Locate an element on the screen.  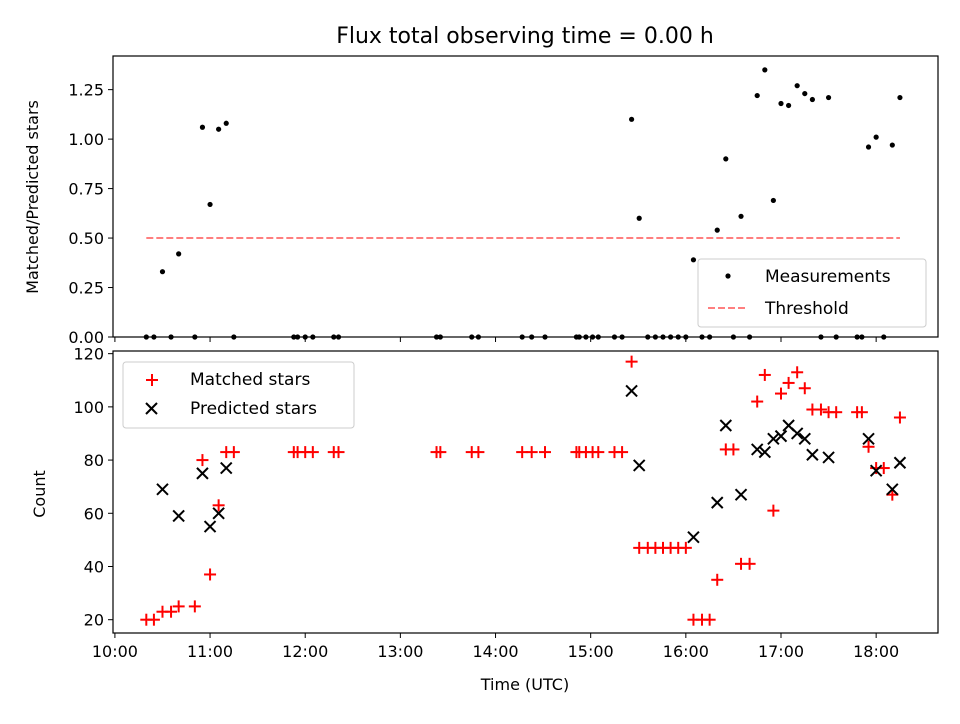
bottom-ytick-label: 20 is located at coordinates (94, 620).